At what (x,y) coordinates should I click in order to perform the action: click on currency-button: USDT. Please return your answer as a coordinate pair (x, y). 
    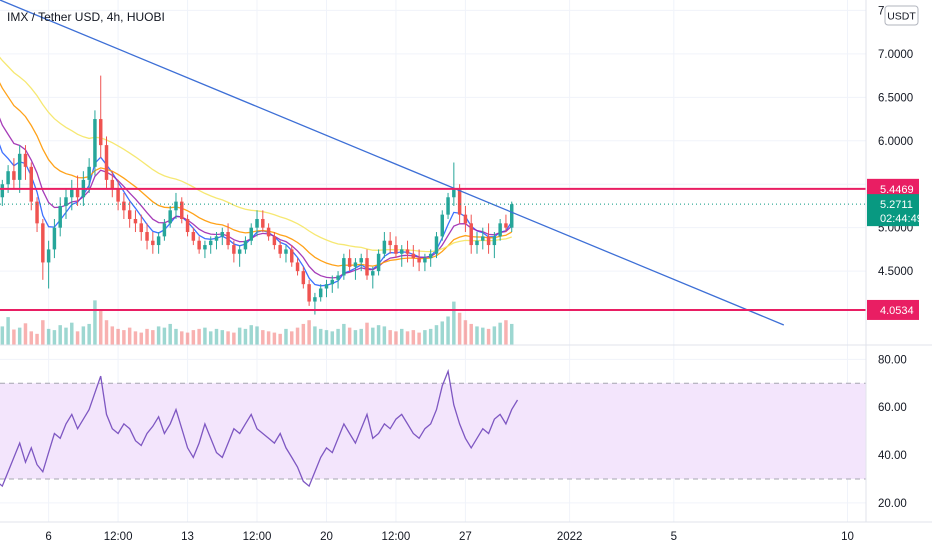
    Looking at the image, I should click on (901, 15).